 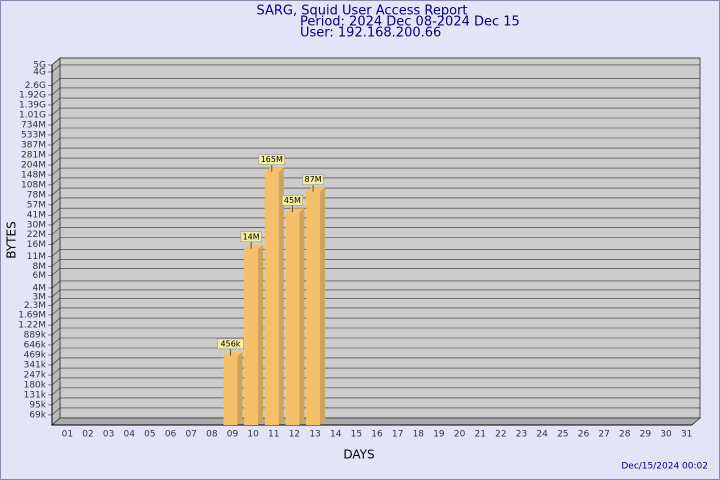 What do you see at coordinates (32, 315) in the screenshot?
I see `y-tick-label: 1.69M` at bounding box center [32, 315].